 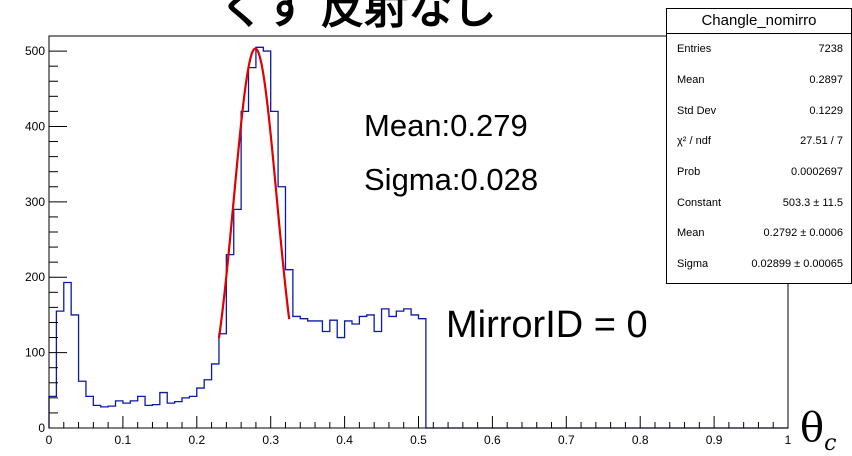 I want to click on stats-label: Sigma, so click(x=693, y=264).